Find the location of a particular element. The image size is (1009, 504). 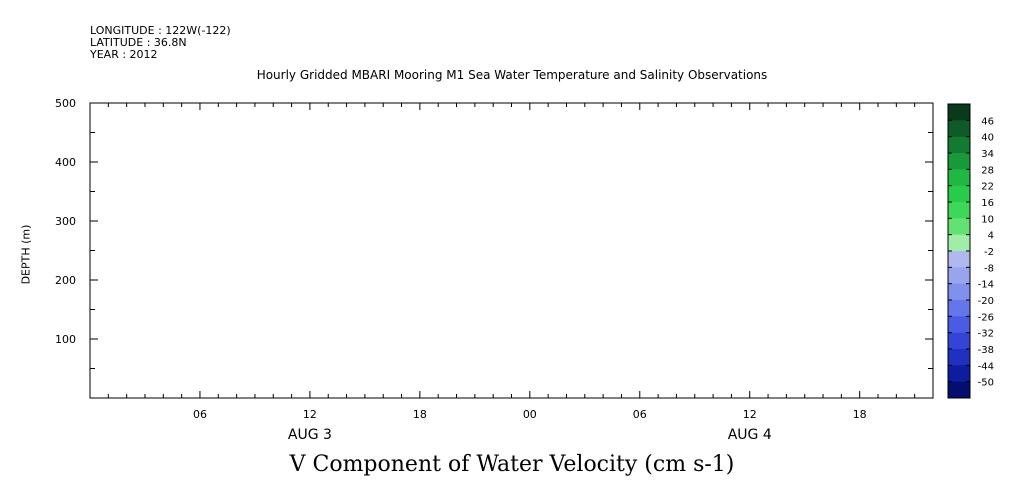

longitude-label: LONGITUDE : 122W(-122) is located at coordinates (160, 30).